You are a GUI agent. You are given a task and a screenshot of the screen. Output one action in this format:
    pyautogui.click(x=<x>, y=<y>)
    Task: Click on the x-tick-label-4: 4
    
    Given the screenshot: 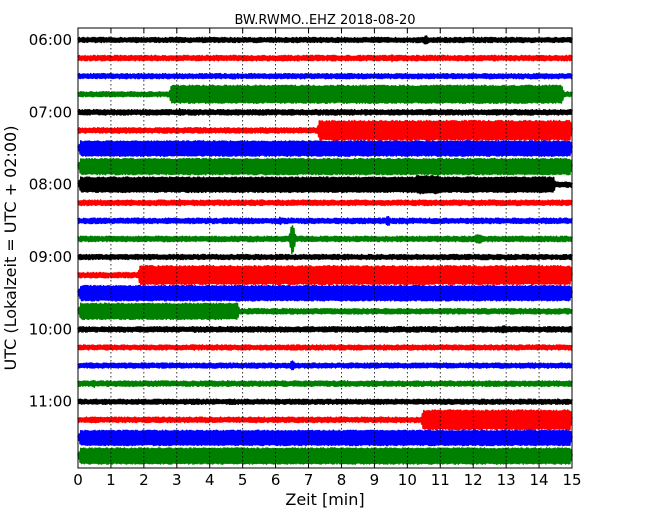 What is the action you would take?
    pyautogui.click(x=210, y=480)
    